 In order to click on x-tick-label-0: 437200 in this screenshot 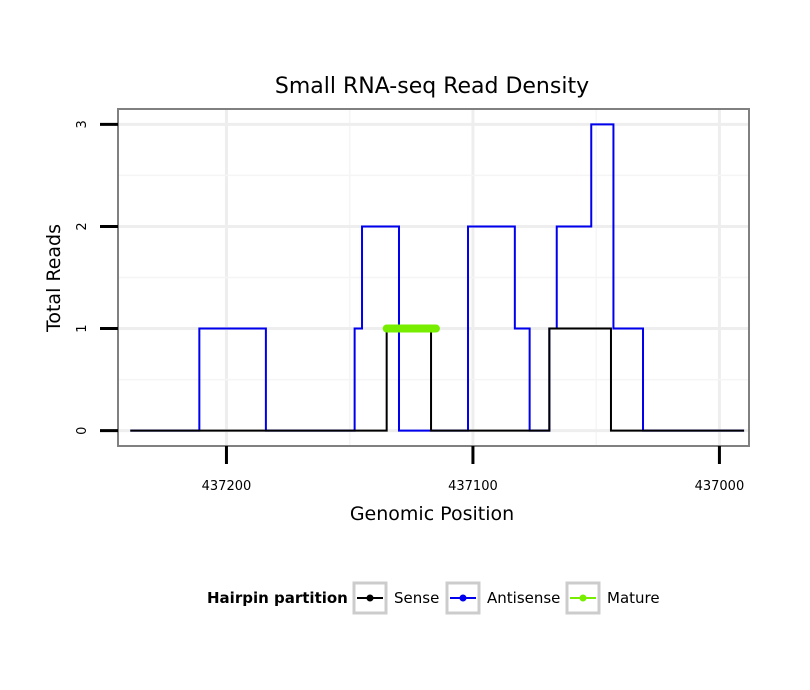, I will do `click(227, 486)`.